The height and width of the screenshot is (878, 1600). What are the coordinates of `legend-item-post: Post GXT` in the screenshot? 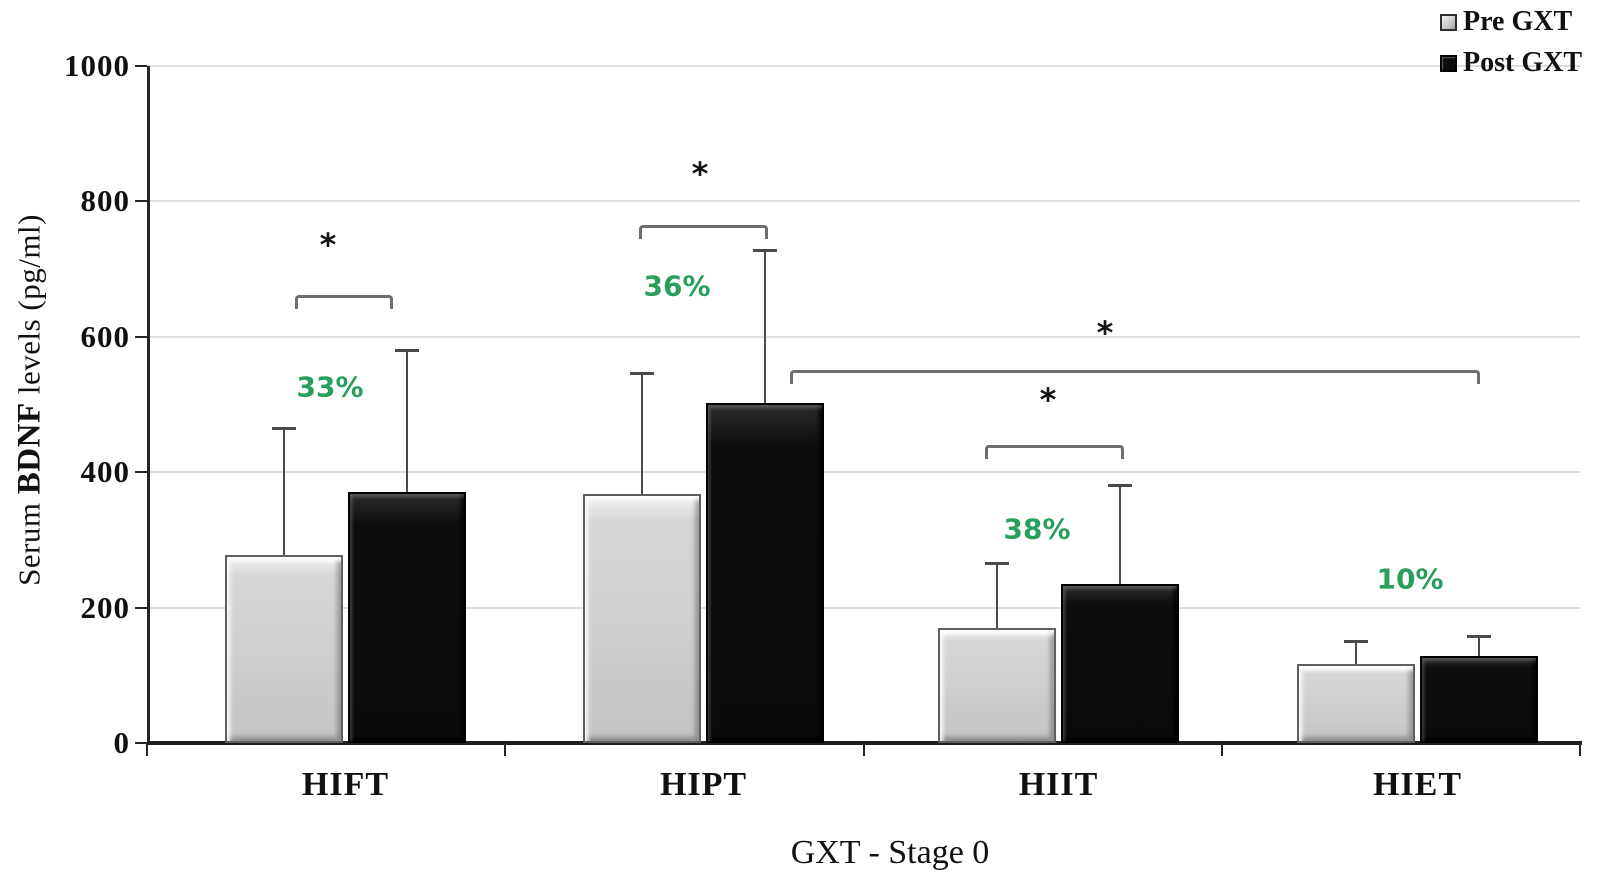 It's located at (1511, 63).